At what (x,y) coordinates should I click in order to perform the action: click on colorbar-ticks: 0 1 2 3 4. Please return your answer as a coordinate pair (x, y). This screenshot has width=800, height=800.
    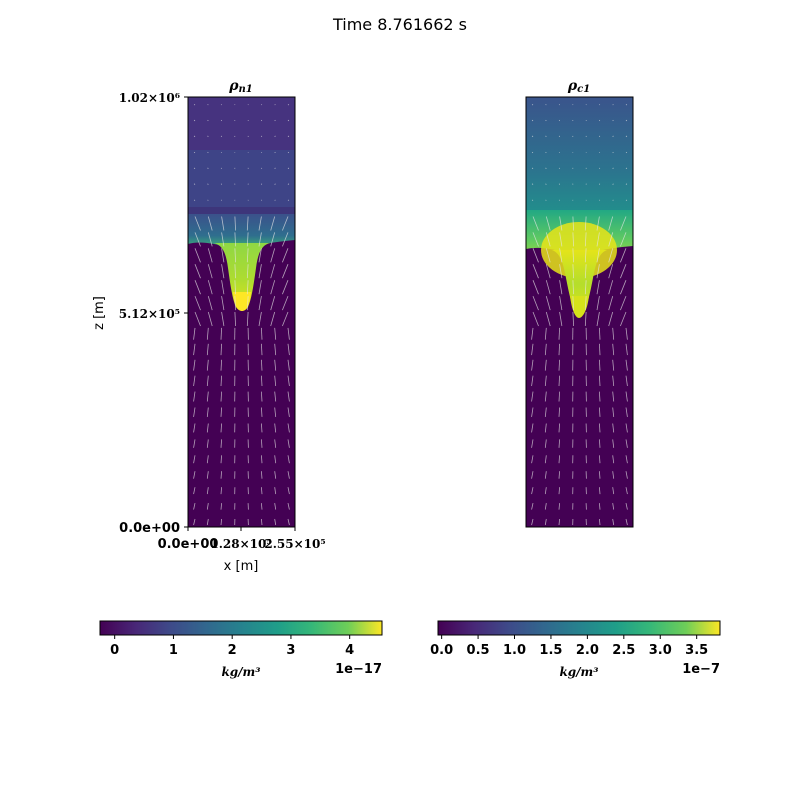
    Looking at the image, I should click on (232, 646).